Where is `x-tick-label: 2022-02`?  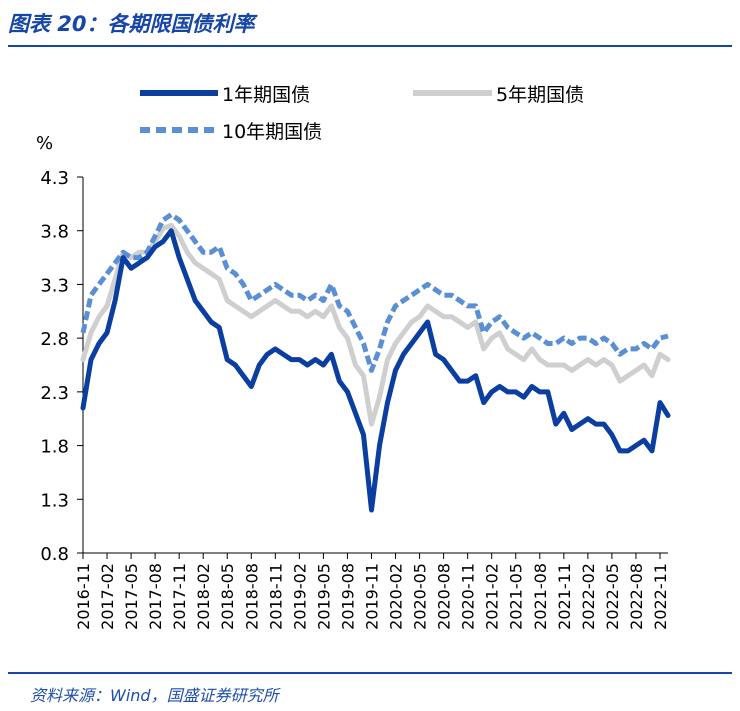
x-tick-label: 2022-02 is located at coordinates (588, 596).